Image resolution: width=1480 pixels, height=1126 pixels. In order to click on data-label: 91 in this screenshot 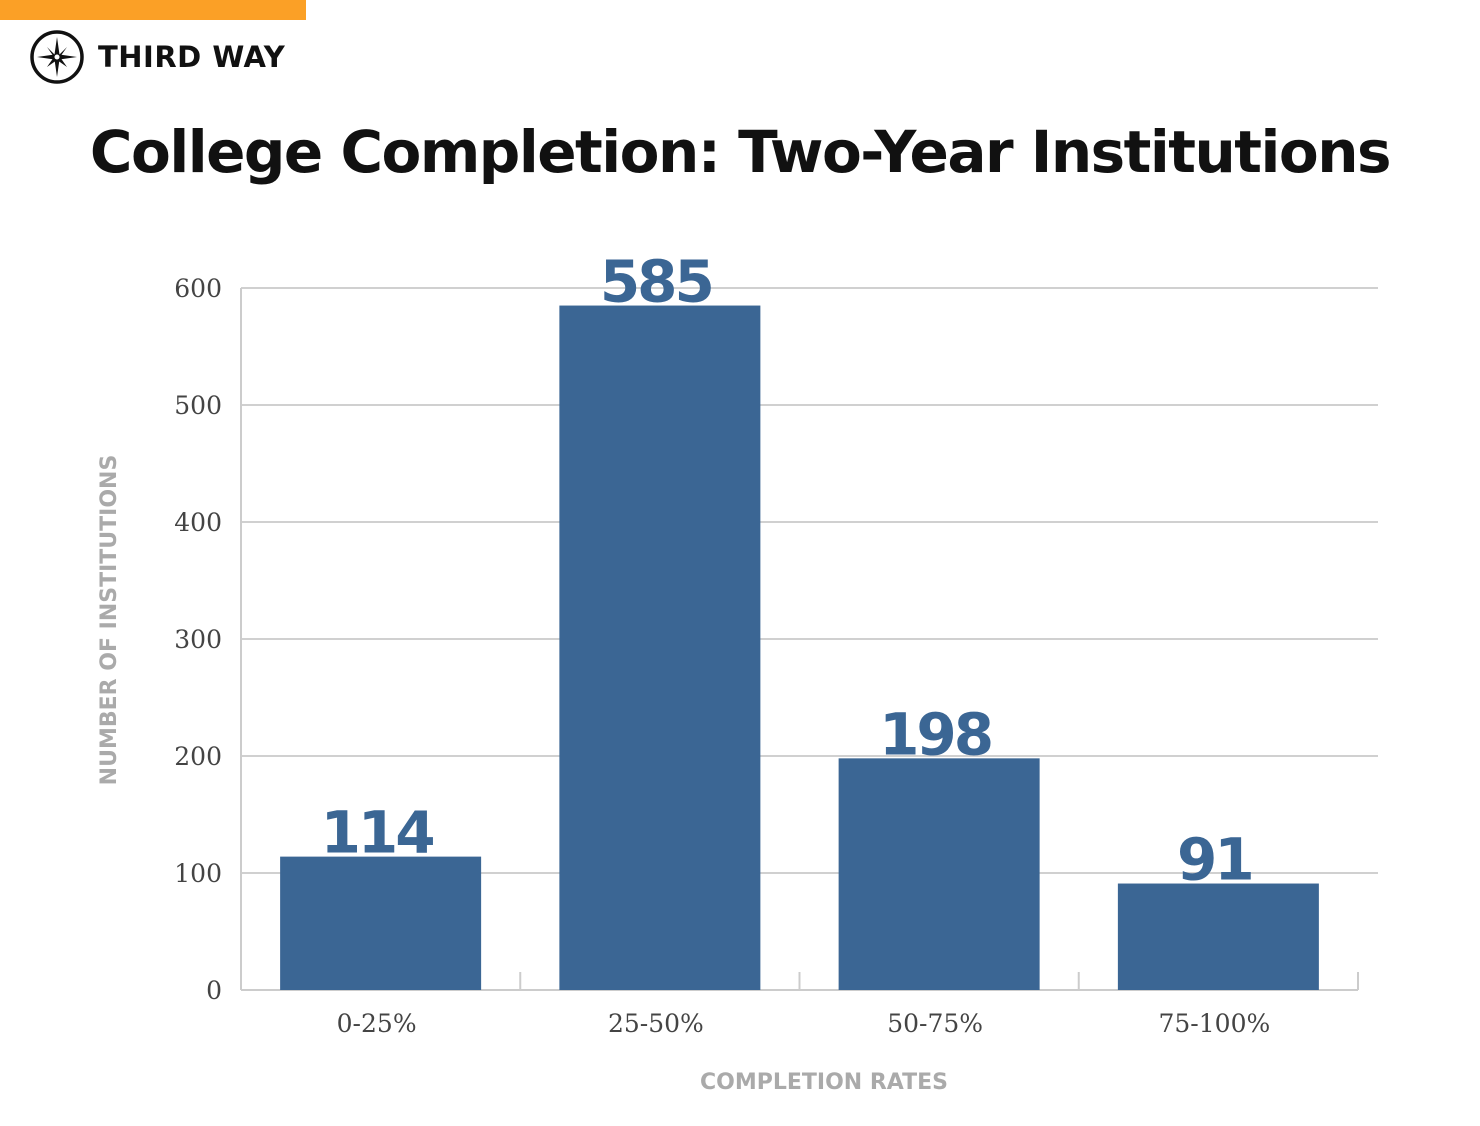, I will do `click(1214, 860)`.